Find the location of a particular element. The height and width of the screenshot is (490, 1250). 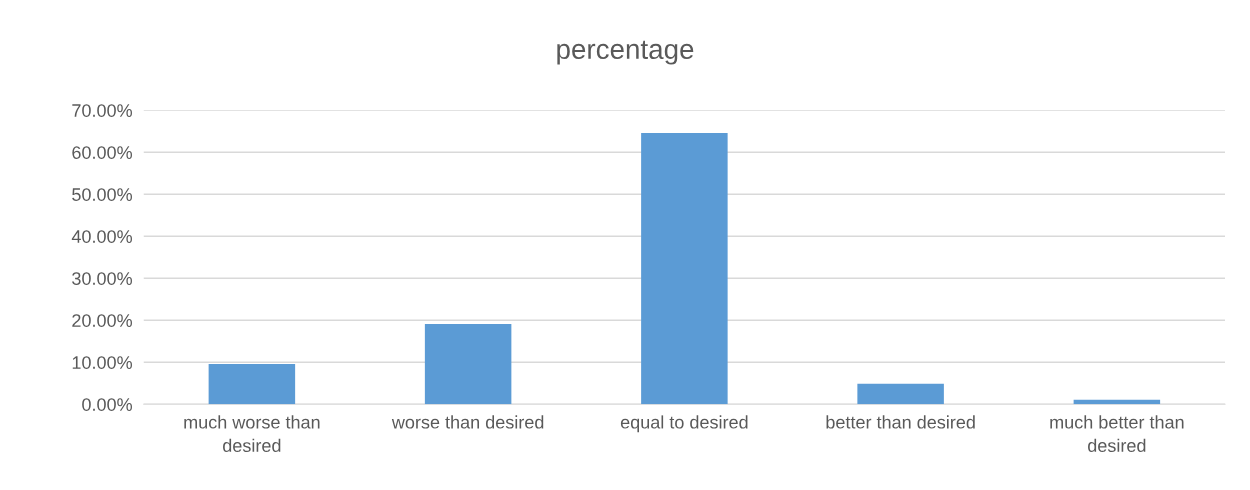

y-tick-label: 70.00% is located at coordinates (102, 110).